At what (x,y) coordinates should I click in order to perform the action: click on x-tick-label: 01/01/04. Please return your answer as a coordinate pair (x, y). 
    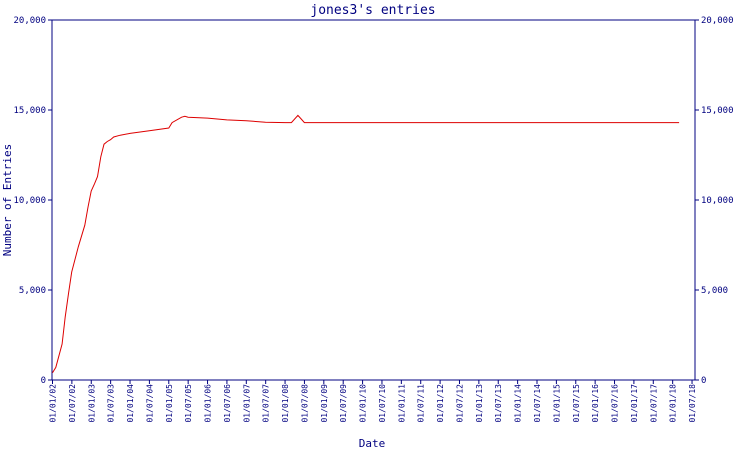
    Looking at the image, I should click on (130, 403).